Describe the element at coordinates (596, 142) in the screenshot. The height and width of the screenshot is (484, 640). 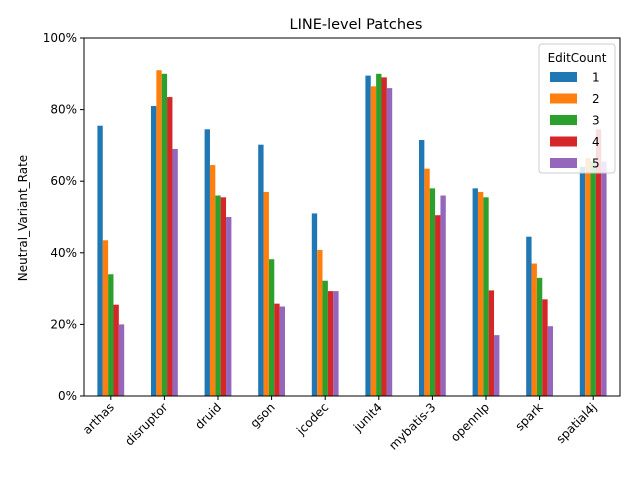
I see `legend-label-4: 4` at that location.